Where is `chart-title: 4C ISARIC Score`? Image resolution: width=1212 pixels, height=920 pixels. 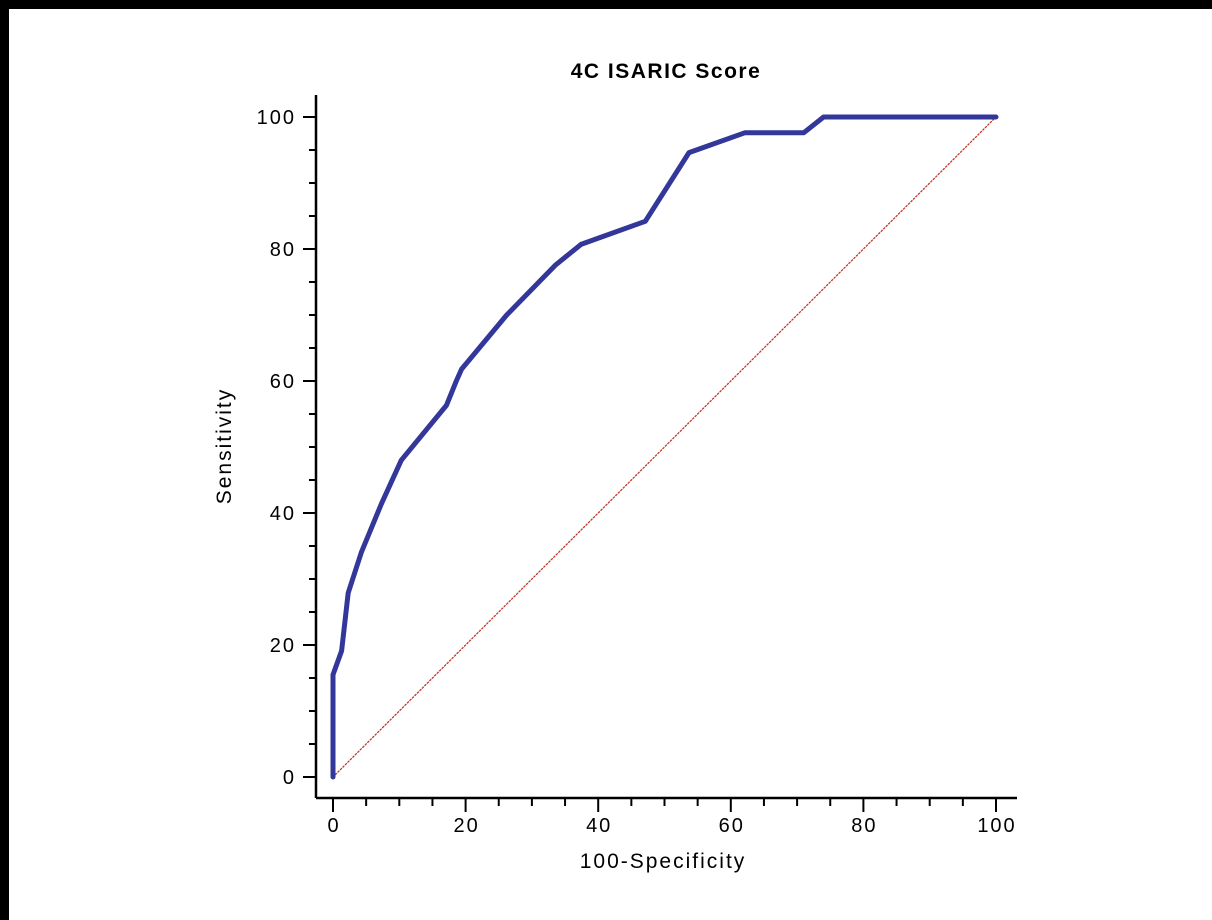 chart-title: 4C ISARIC Score is located at coordinates (666, 71).